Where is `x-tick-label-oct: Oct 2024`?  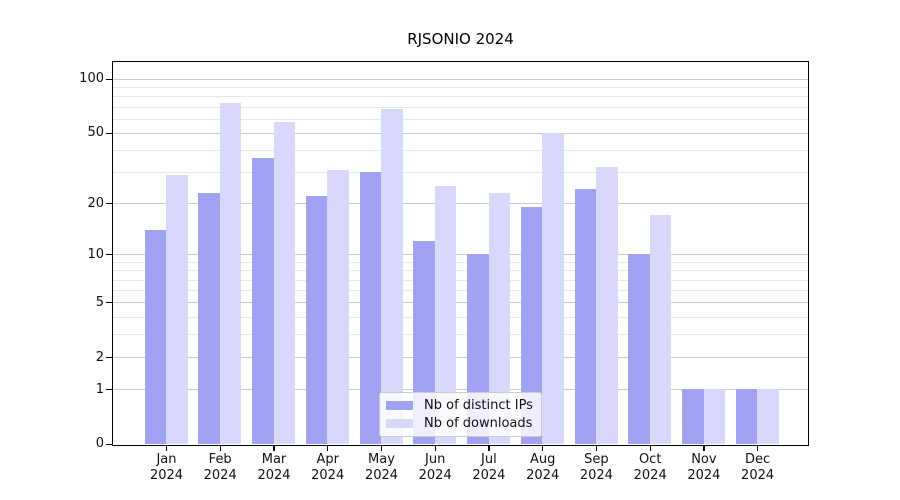
x-tick-label-oct: Oct 2024 is located at coordinates (650, 467).